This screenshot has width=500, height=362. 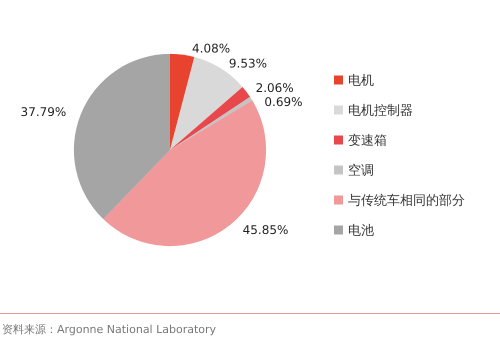 What do you see at coordinates (406, 200) in the screenshot?
I see `legend-label: 与传统车相同的部分` at bounding box center [406, 200].